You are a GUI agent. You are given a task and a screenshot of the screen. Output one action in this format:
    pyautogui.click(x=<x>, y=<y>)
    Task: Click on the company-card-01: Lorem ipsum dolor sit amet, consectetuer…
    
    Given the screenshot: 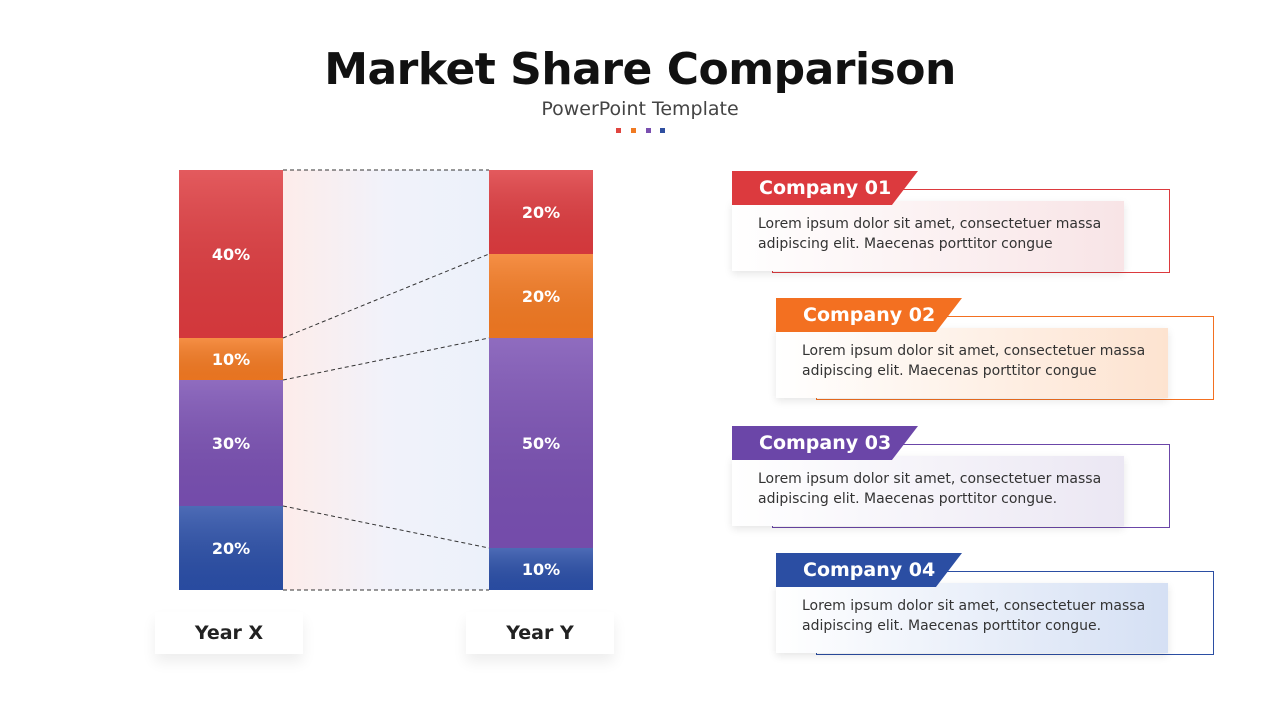 What is the action you would take?
    pyautogui.click(x=957, y=231)
    